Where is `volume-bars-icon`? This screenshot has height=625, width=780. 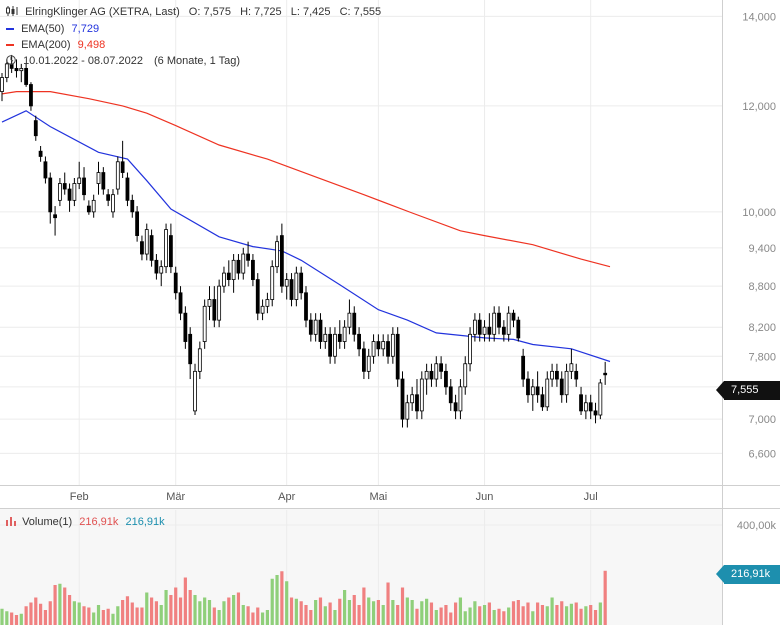
volume-bars-icon is located at coordinates (11, 521).